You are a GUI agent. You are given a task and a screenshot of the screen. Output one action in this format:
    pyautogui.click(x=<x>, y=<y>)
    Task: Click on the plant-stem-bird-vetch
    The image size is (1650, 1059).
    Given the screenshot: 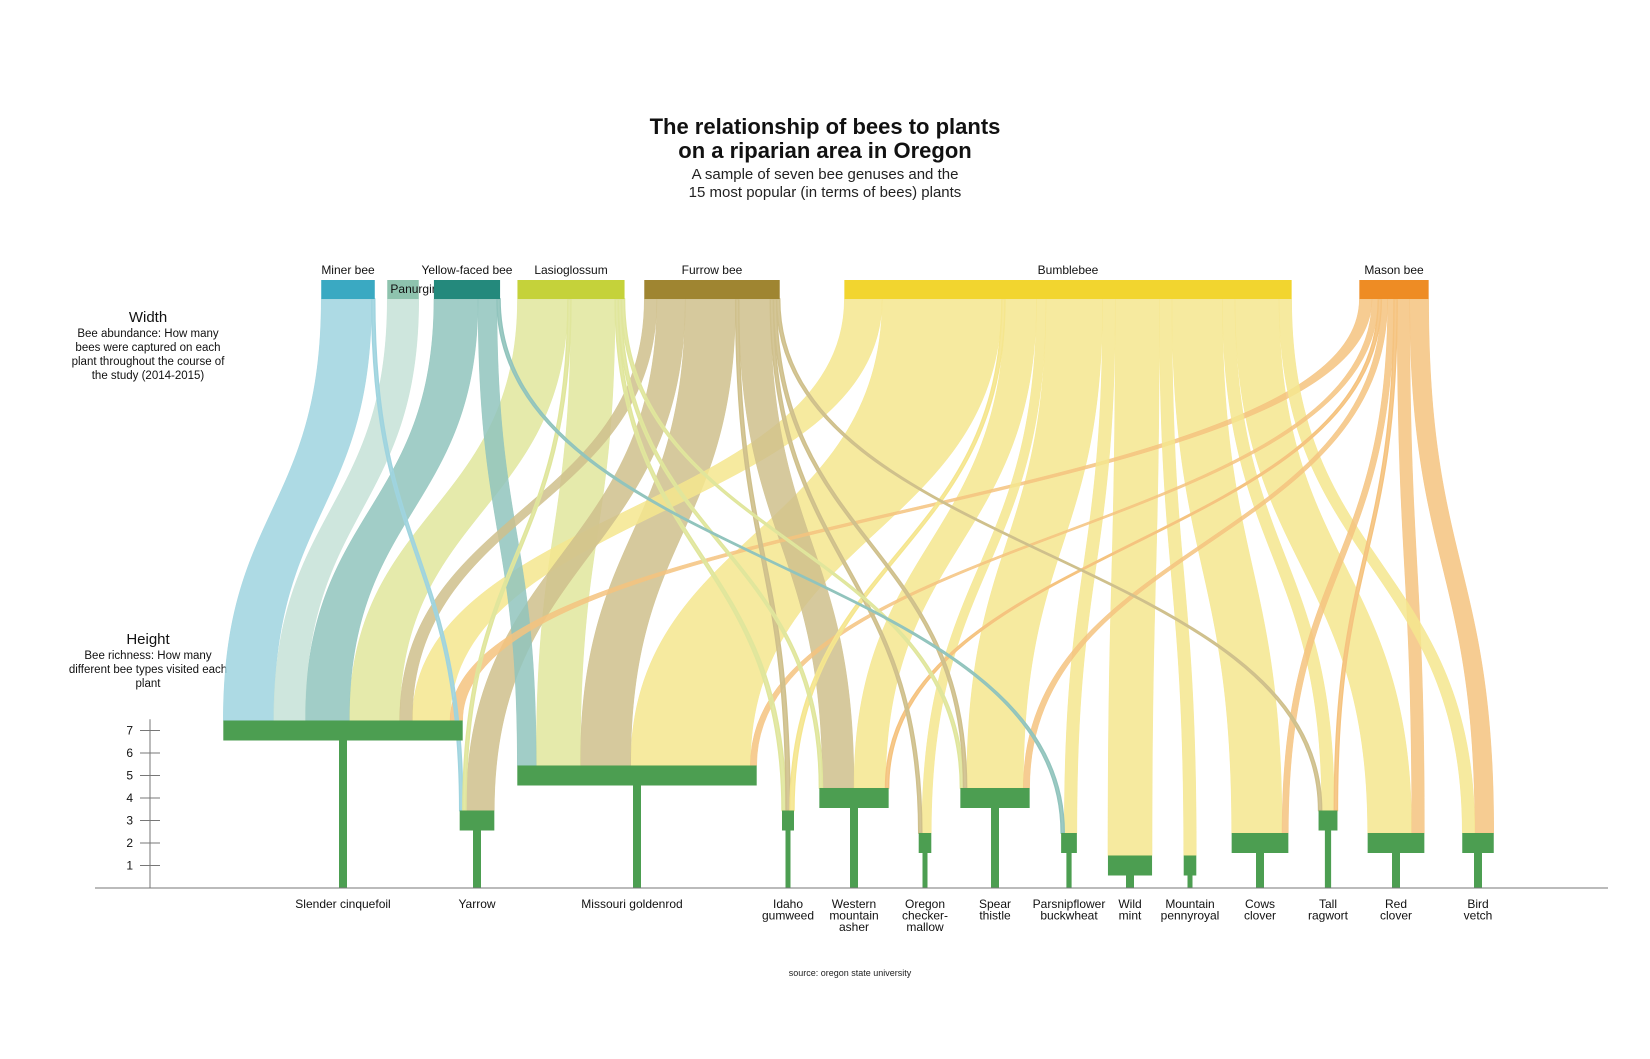 What is the action you would take?
    pyautogui.click(x=1478, y=870)
    